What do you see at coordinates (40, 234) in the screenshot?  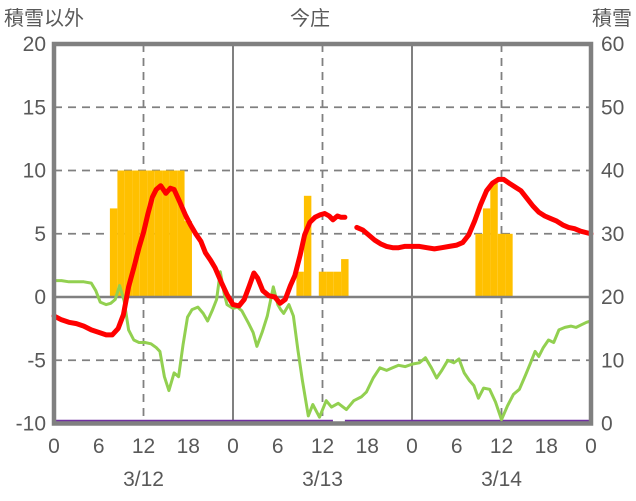 I see `y-left-tick-label: 5` at bounding box center [40, 234].